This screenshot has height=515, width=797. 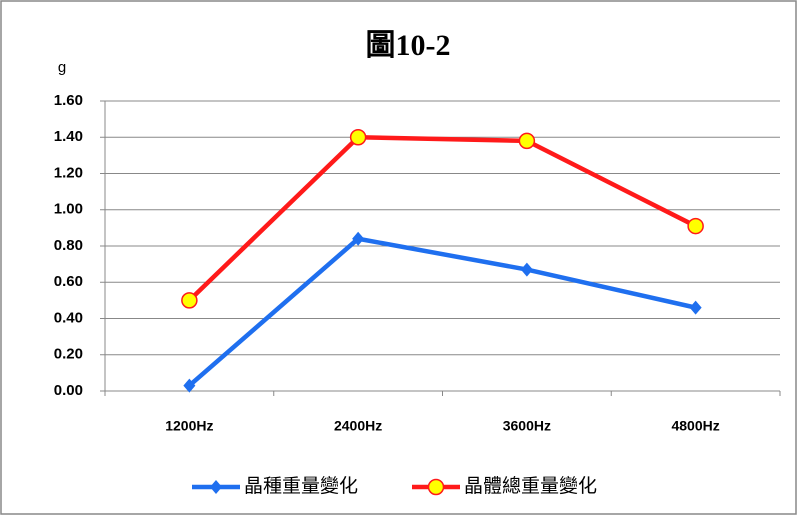 I want to click on x-tick-label: 1200Hz, so click(x=189, y=426).